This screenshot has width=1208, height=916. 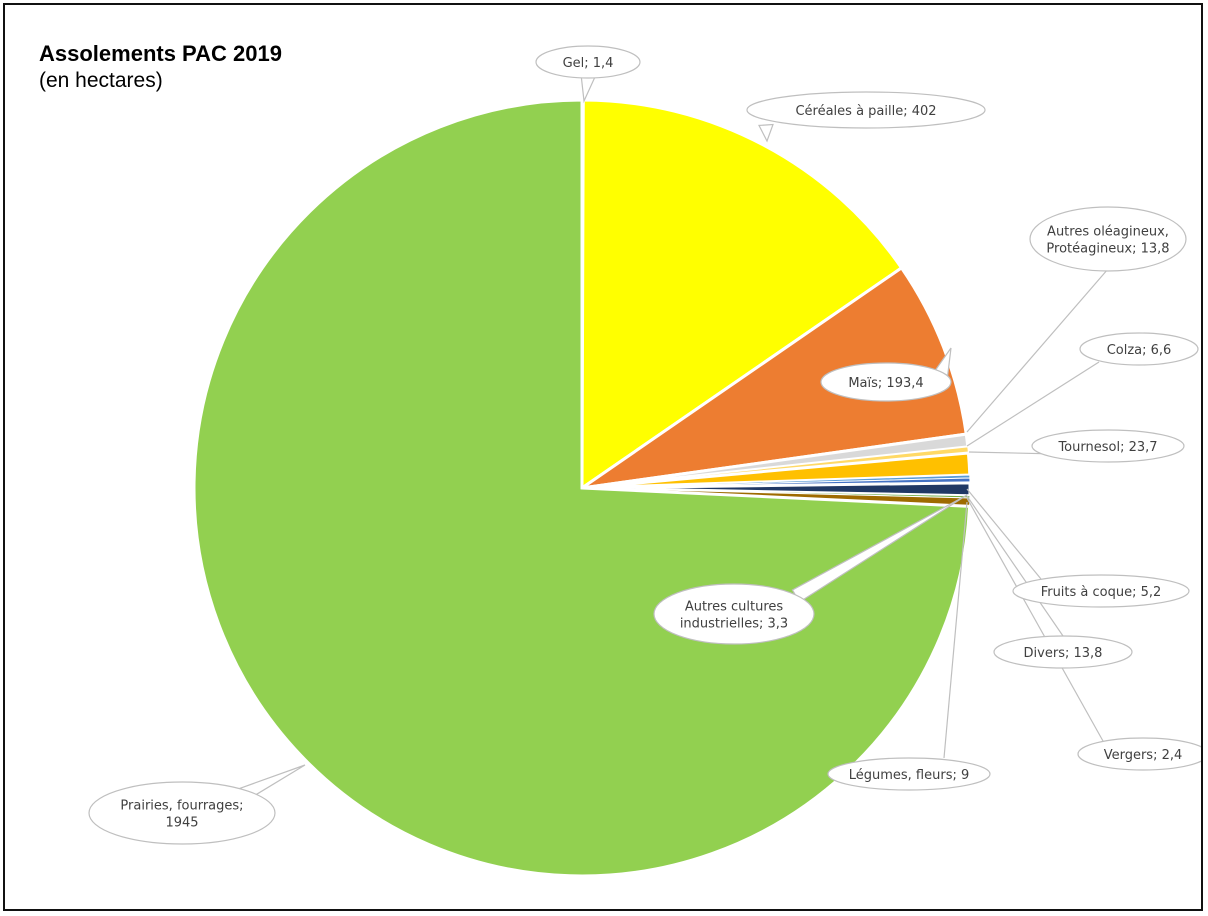 What do you see at coordinates (1037, 350) in the screenshot?
I see `leader-line-autres-oleagineux-proteagineux` at bounding box center [1037, 350].